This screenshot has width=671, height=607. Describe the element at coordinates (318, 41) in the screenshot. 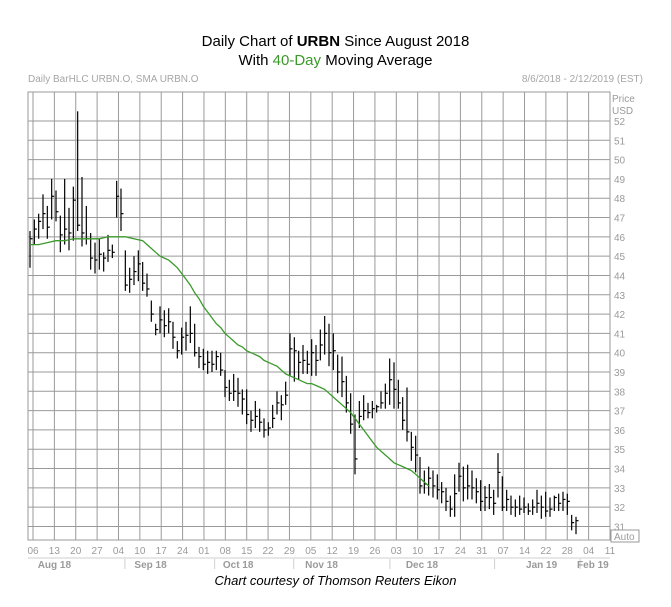

I see `title-ticker: URBN` at that location.